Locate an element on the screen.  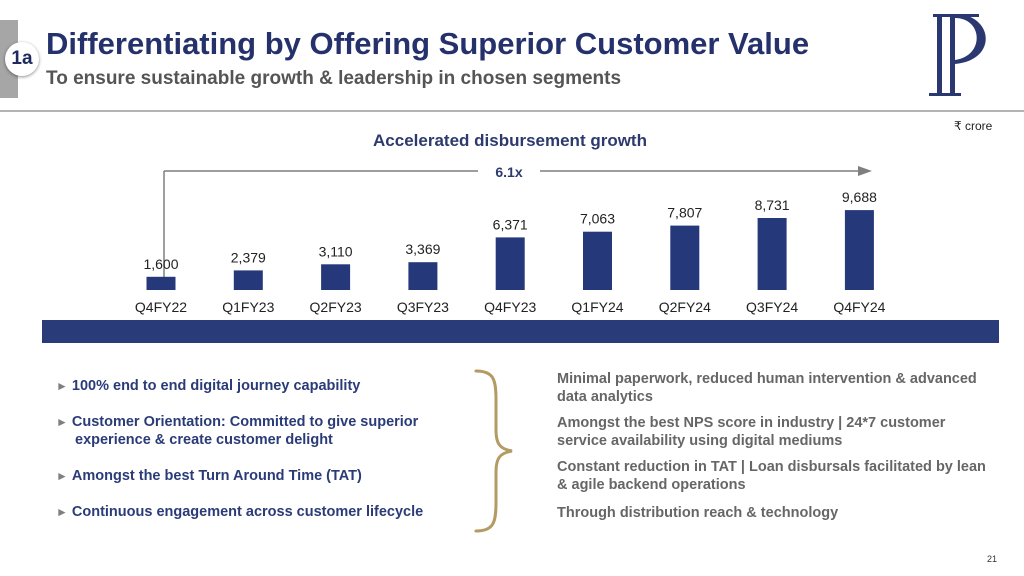
bar-Q4FY23 is located at coordinates (510, 263).